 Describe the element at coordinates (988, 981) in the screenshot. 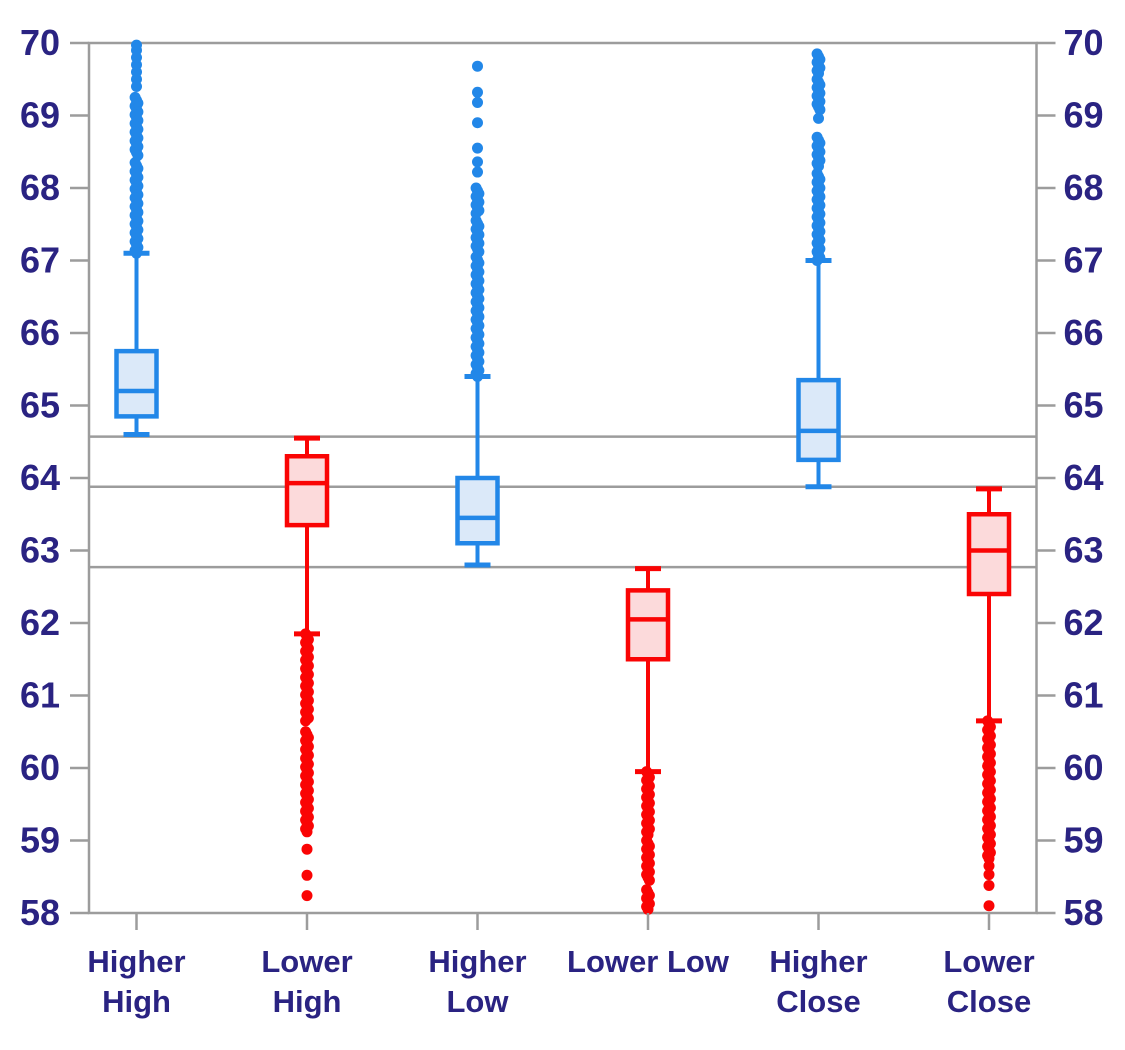

I see `x-category-label: Lower Close` at that location.